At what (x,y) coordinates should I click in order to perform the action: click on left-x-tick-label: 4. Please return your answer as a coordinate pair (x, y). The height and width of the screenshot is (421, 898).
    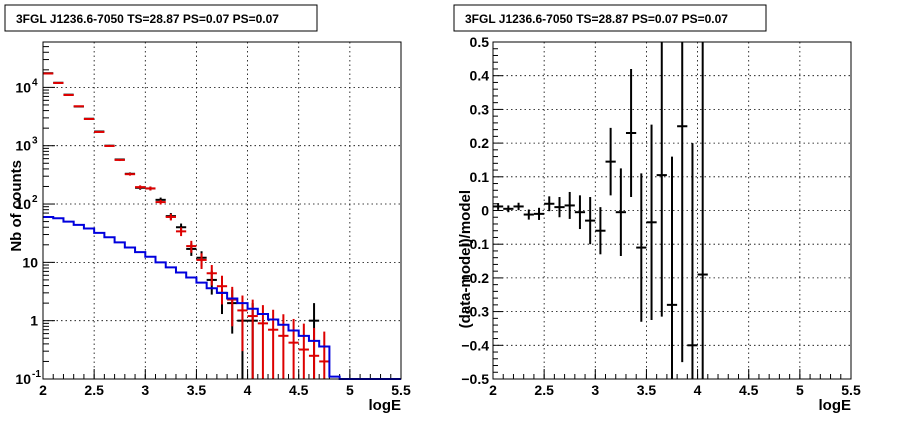
    Looking at the image, I should click on (248, 390).